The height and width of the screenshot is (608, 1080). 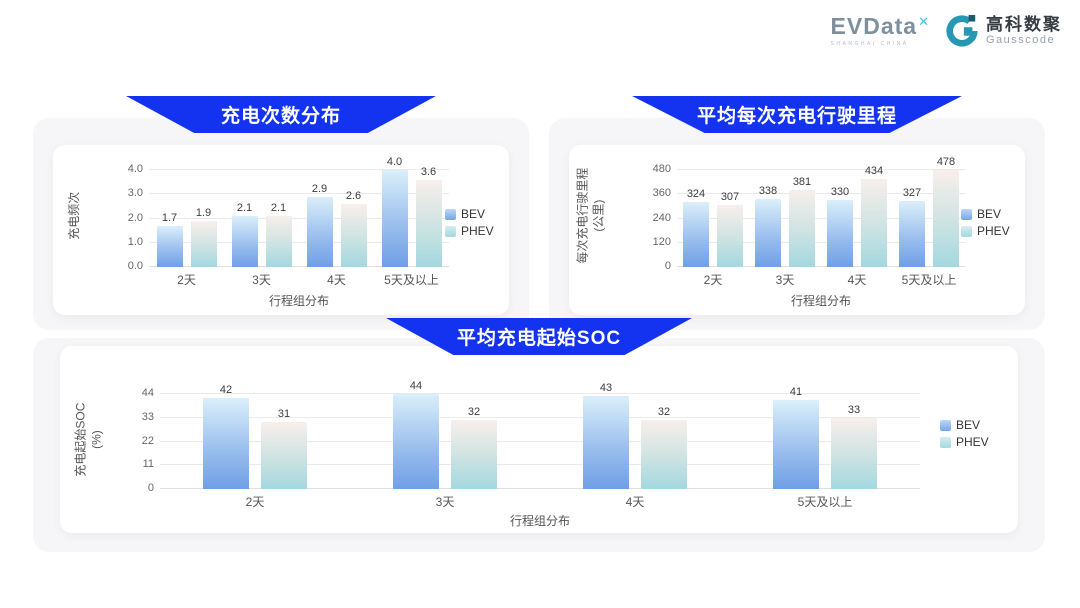 What do you see at coordinates (428, 171) in the screenshot?
I see `bar-value-label: 3.6` at bounding box center [428, 171].